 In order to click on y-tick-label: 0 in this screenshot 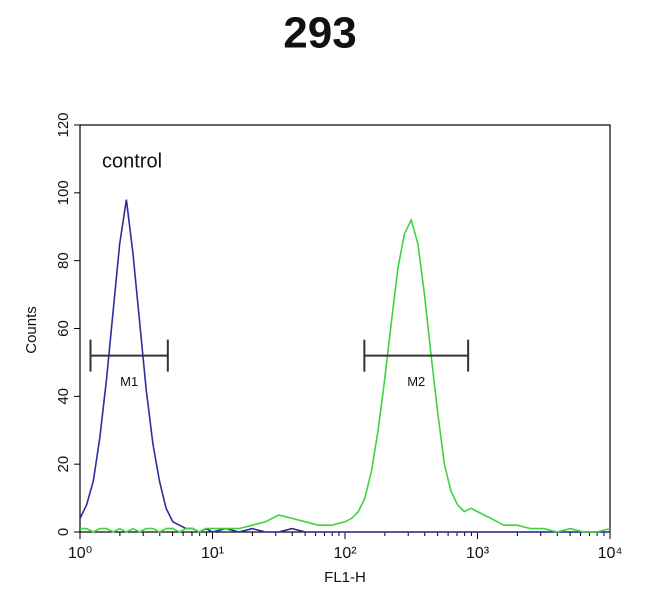, I will do `click(63, 532)`.